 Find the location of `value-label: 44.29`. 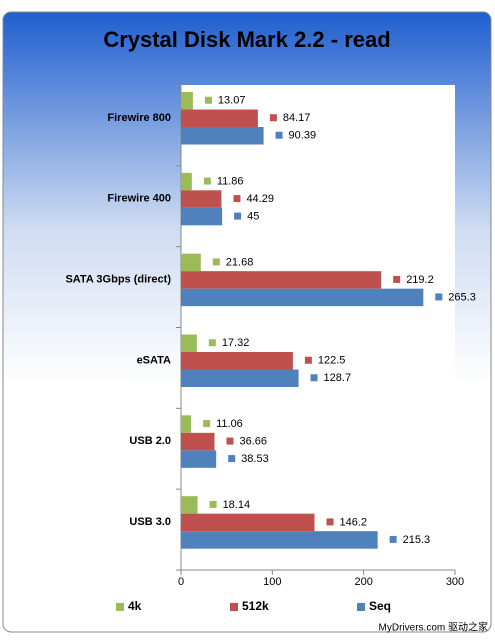

value-label: 44.29 is located at coordinates (260, 199).